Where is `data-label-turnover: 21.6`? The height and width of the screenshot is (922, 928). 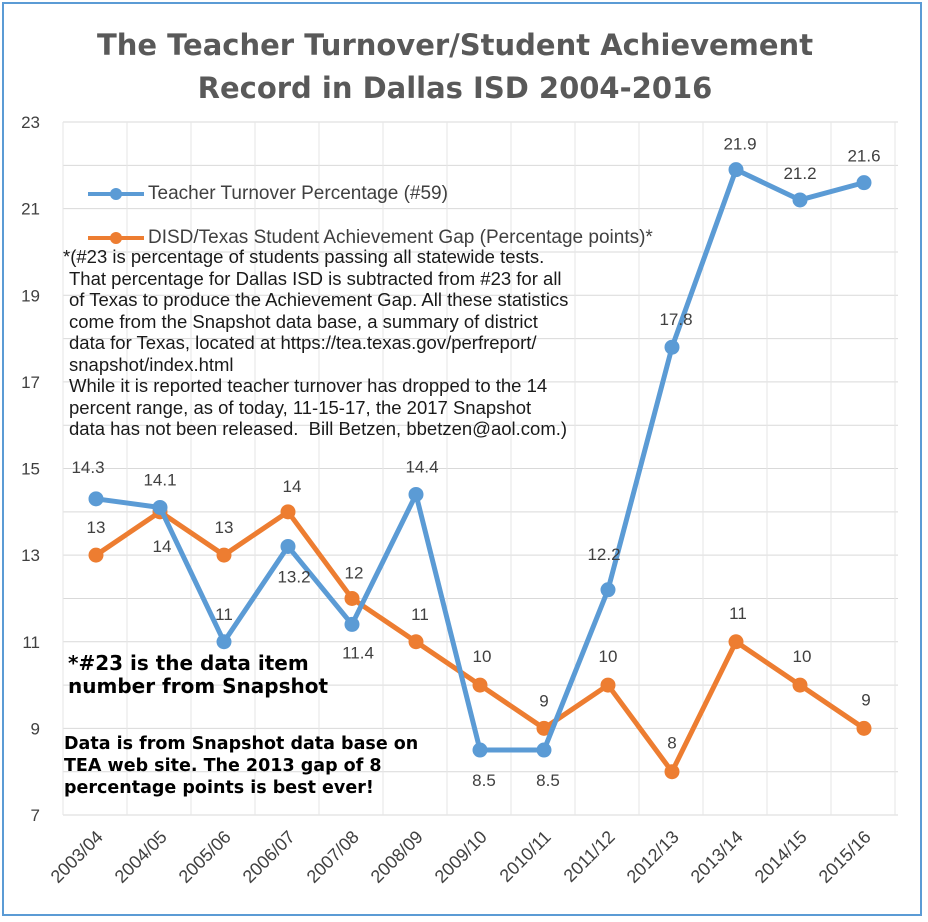
data-label-turnover: 21.6 is located at coordinates (863, 156).